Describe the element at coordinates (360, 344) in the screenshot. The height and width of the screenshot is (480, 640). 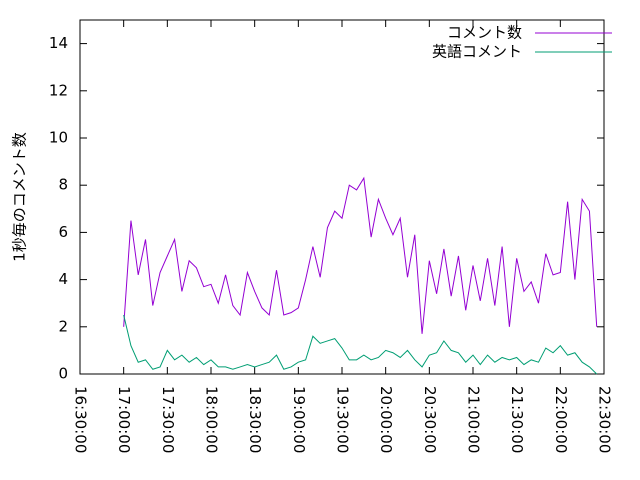
I see `series-line` at that location.